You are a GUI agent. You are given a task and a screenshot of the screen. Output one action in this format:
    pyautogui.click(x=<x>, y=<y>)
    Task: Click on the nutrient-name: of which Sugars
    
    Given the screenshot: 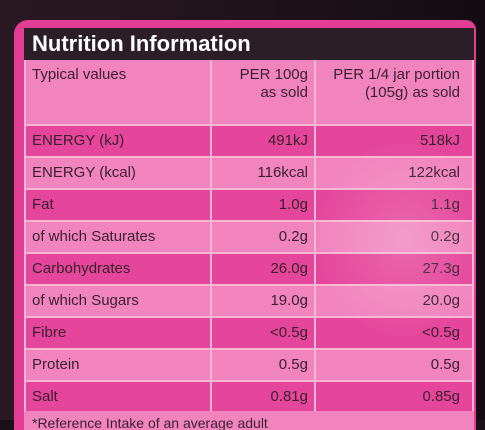 What is the action you would take?
    pyautogui.click(x=119, y=301)
    